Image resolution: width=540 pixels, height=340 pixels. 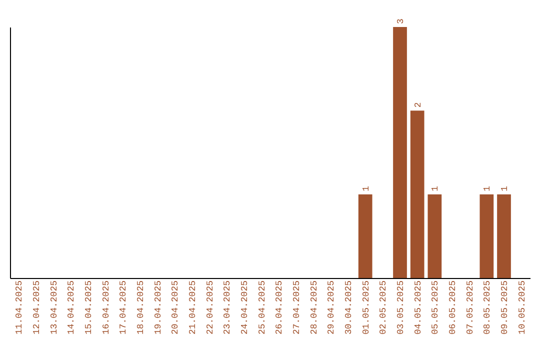 What do you see at coordinates (227, 307) in the screenshot?
I see `x-tick-label: 23.04.2025` at bounding box center [227, 307].